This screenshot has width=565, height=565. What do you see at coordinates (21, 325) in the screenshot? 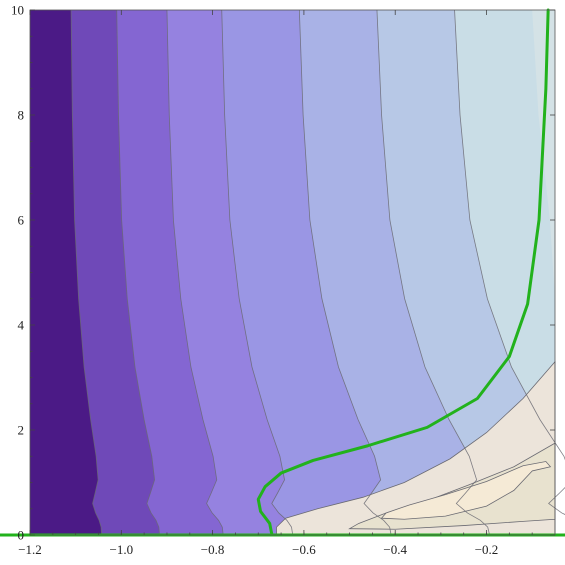
I see `y-tick-label: 4` at bounding box center [21, 325].